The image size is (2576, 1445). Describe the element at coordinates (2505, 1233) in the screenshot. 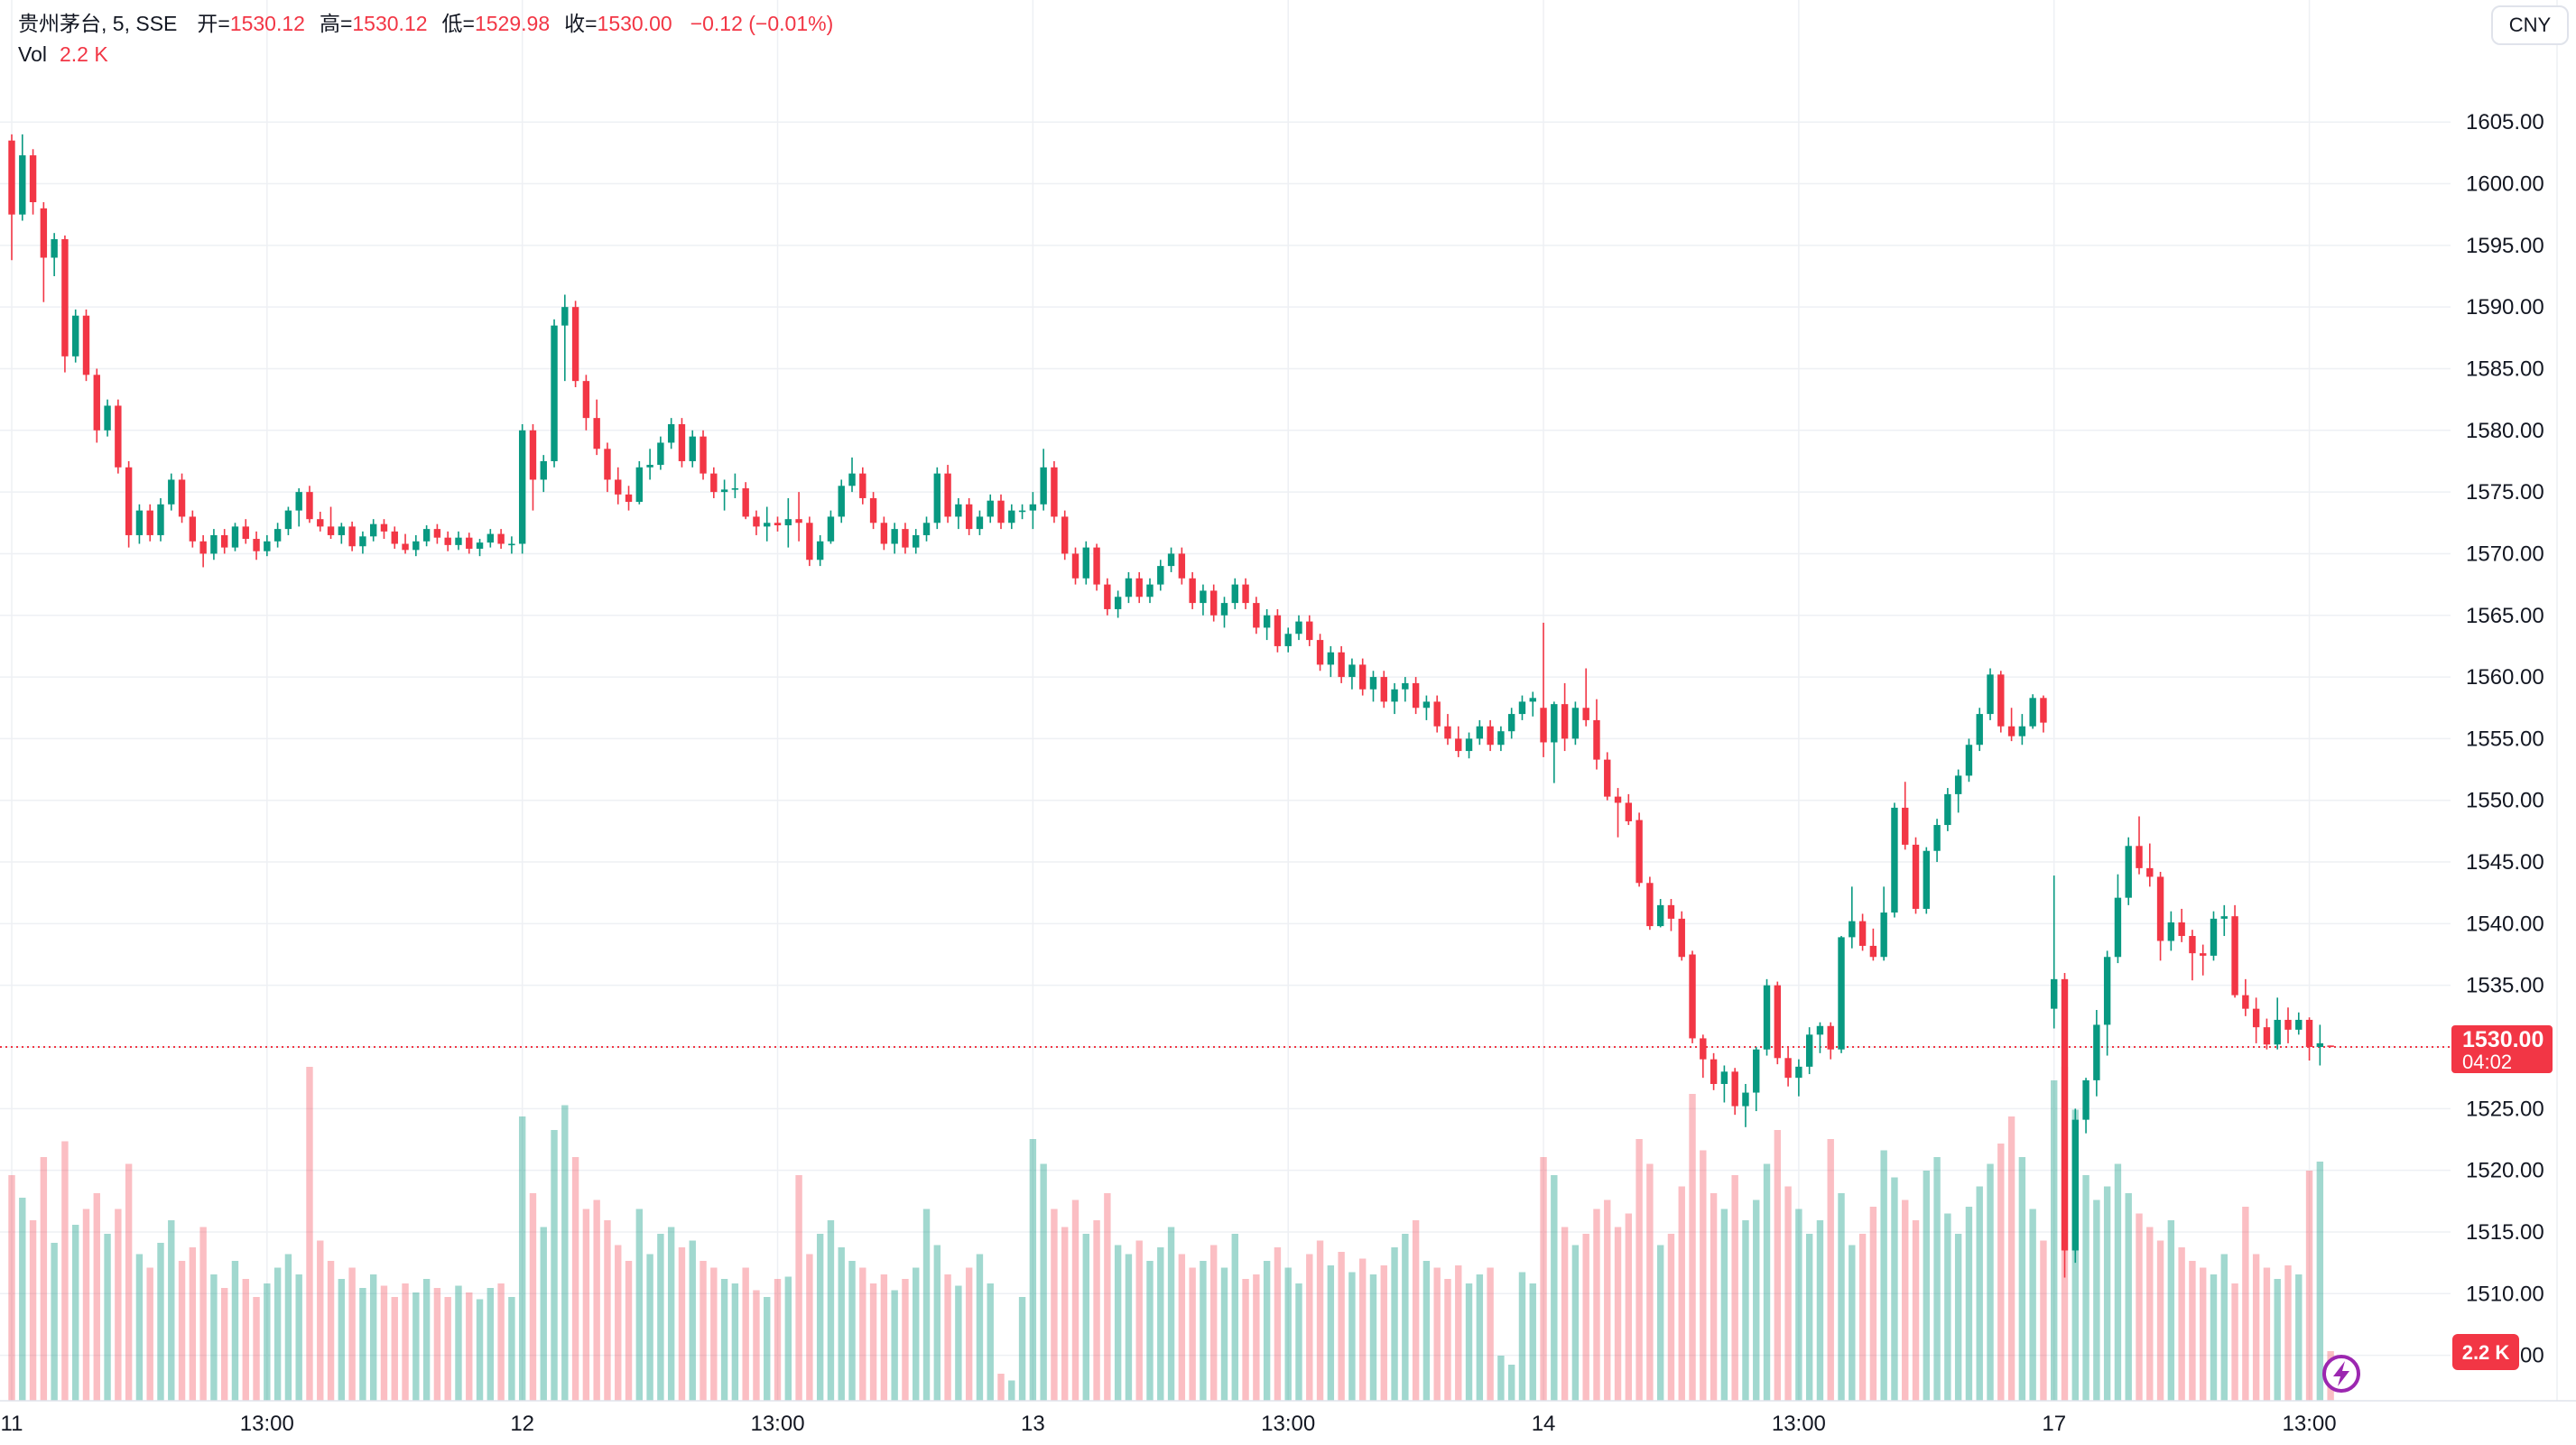

I see `svg-text: 1515.00` at that location.